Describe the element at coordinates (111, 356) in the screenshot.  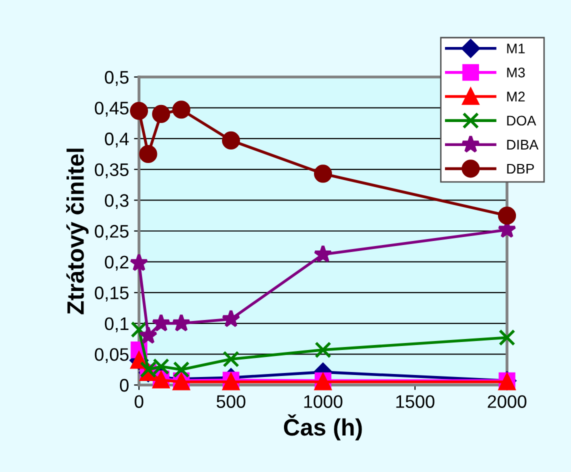
I see `y-tick-label: 0,05` at that location.